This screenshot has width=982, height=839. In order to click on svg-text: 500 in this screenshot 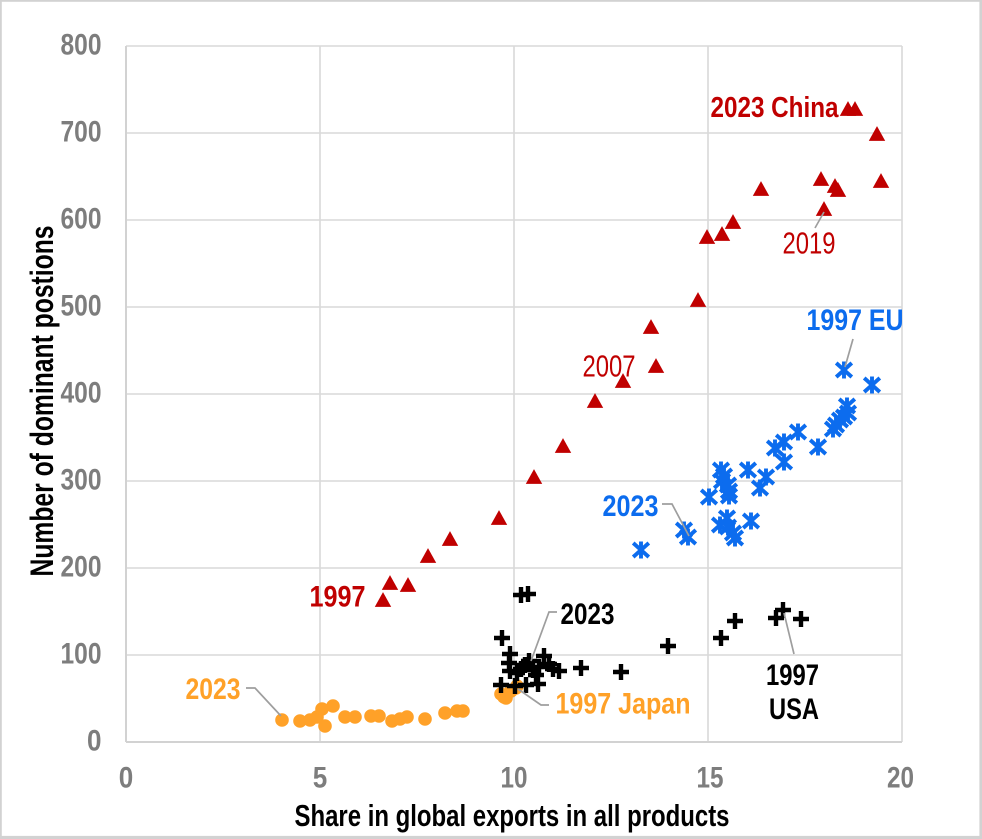, I will do `click(81, 306)`.